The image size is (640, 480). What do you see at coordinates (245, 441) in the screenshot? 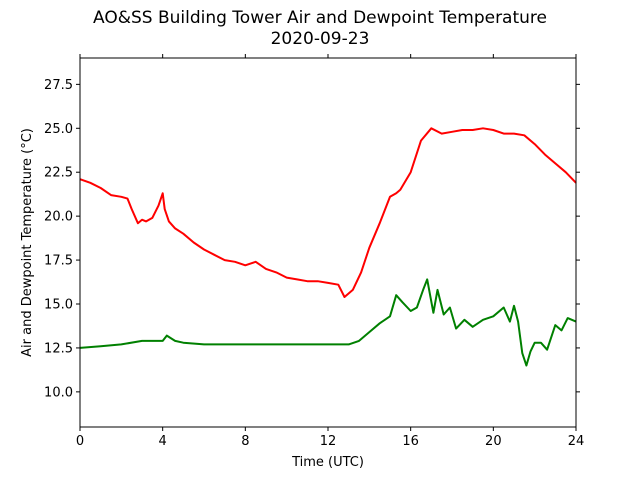
I see `x-tick-label: 8` at bounding box center [245, 441].